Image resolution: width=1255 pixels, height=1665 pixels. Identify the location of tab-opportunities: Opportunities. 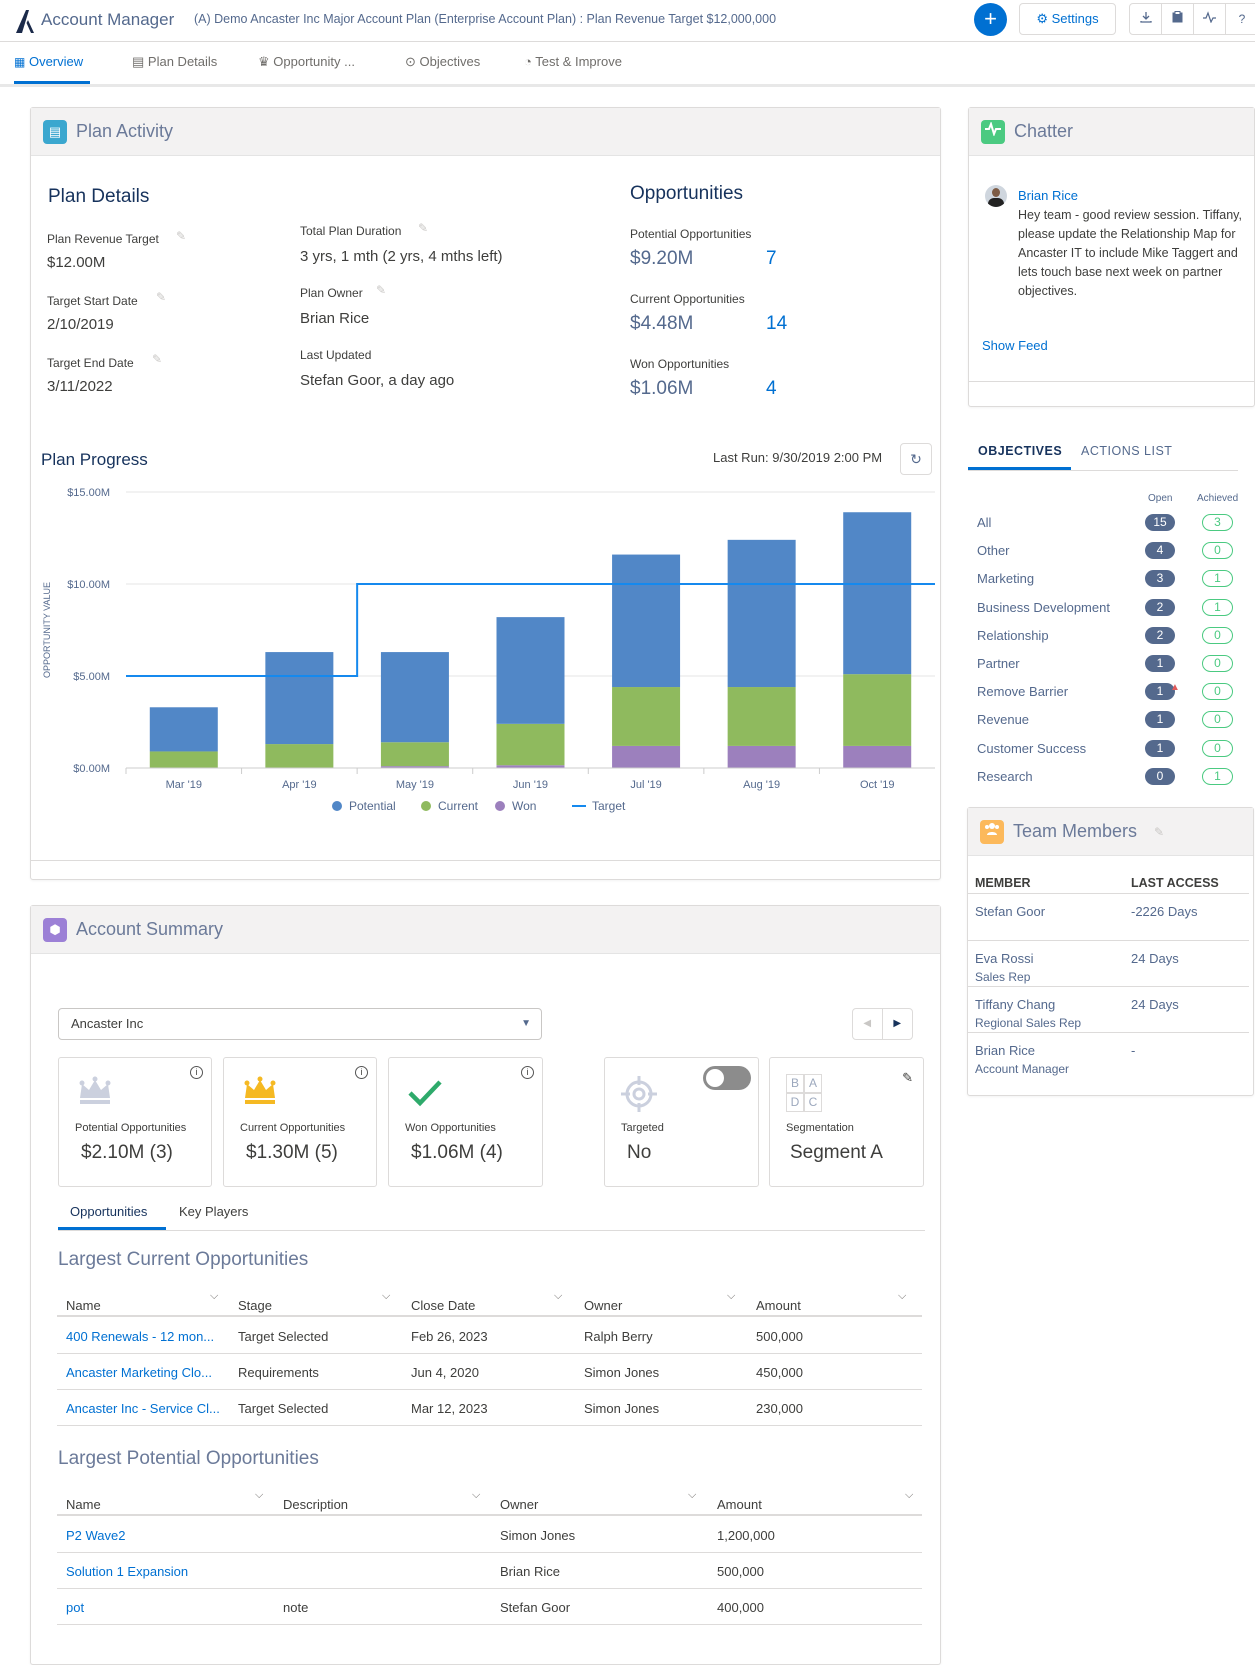
(109, 1211).